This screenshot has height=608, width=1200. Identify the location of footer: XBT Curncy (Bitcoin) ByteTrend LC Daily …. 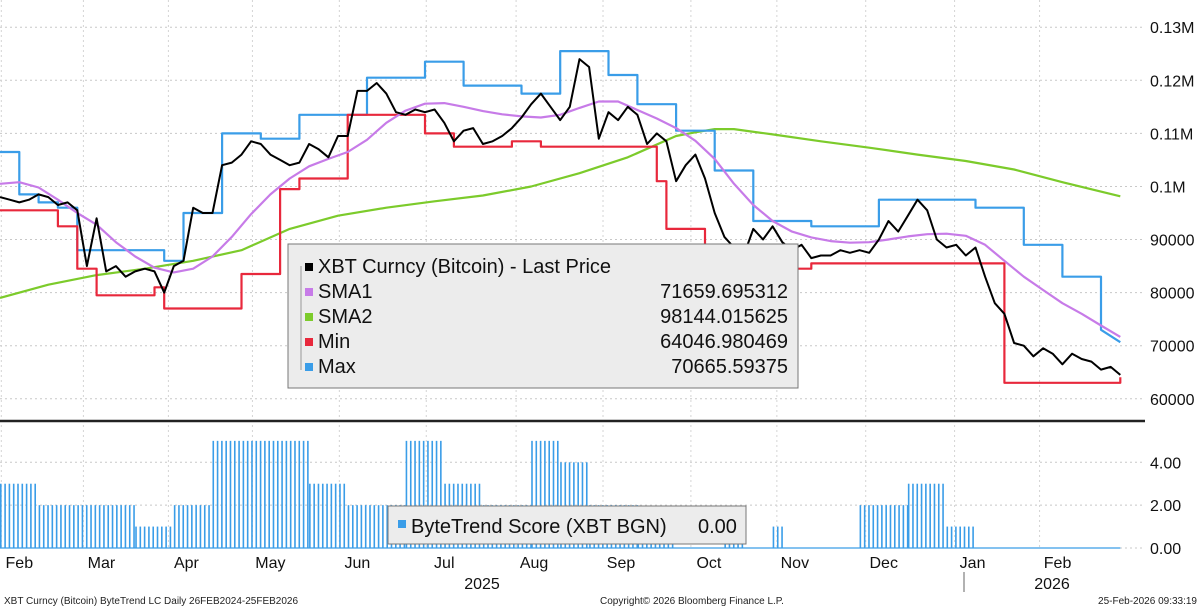
(600, 601).